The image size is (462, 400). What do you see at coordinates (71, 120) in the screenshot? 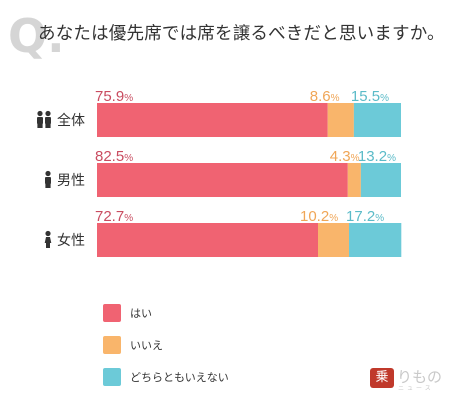
I see `category-label: 全体` at bounding box center [71, 120].